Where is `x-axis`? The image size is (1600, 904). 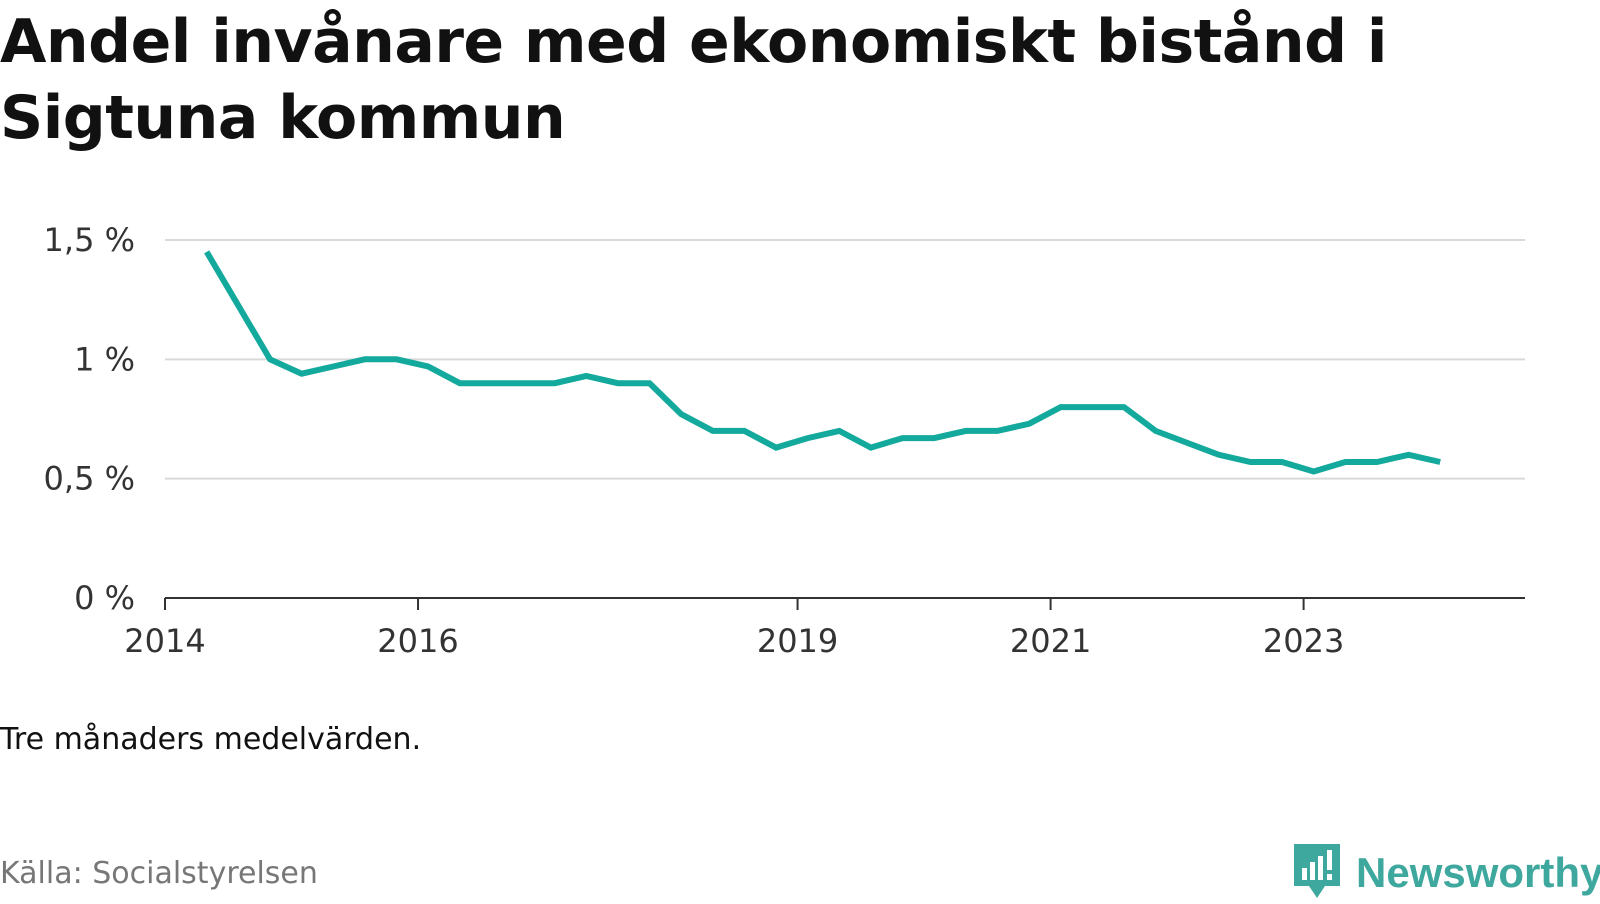 x-axis is located at coordinates (844, 603).